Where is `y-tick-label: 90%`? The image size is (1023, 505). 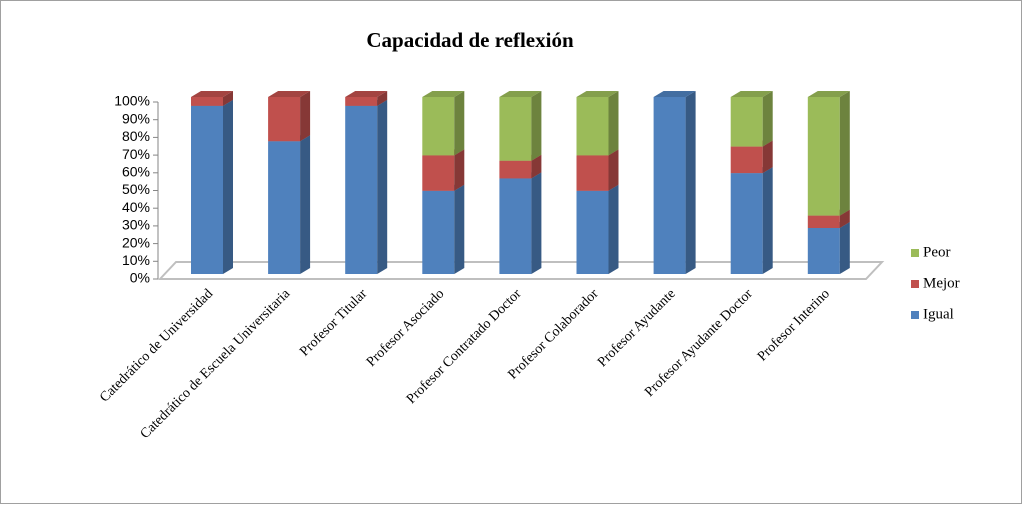 y-tick-label: 90% is located at coordinates (136, 118).